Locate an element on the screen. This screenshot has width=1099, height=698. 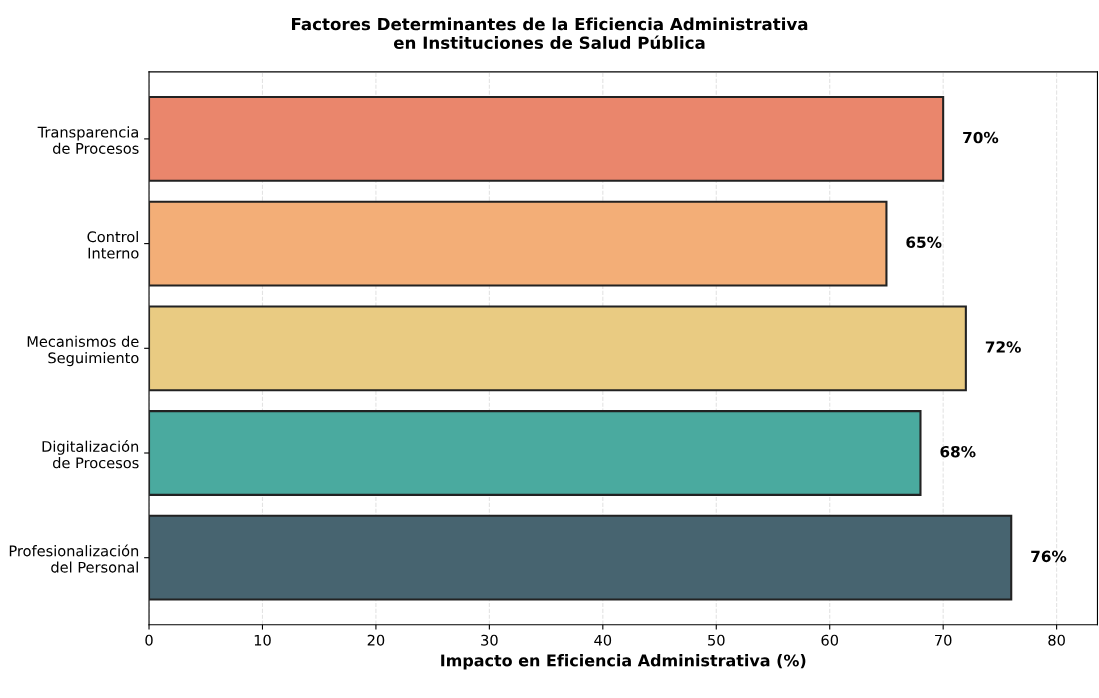
chart-title: Factores Determinantes de la Eficiencia Administrativa en Instituciones de Salud Pública is located at coordinates (550, 33).